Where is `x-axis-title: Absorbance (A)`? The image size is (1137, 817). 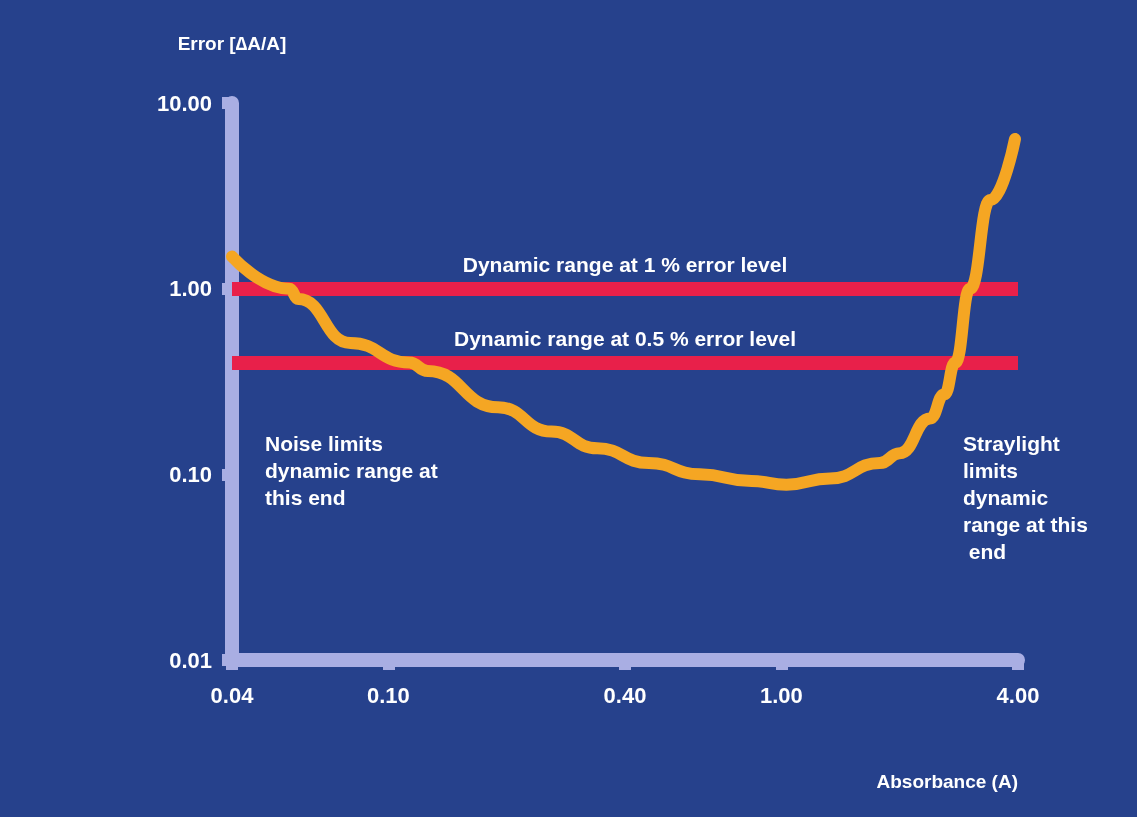
x-axis-title: Absorbance (A) is located at coordinates (947, 781).